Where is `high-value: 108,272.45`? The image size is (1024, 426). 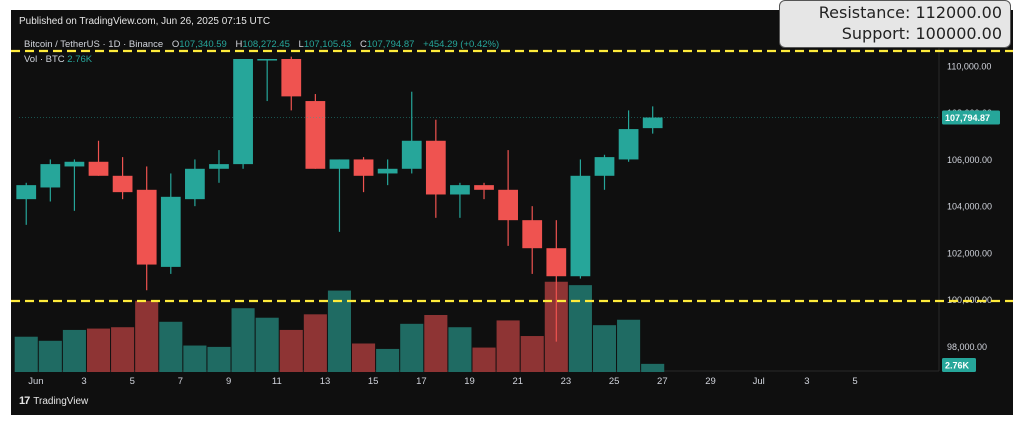
high-value: 108,272.45 is located at coordinates (266, 44).